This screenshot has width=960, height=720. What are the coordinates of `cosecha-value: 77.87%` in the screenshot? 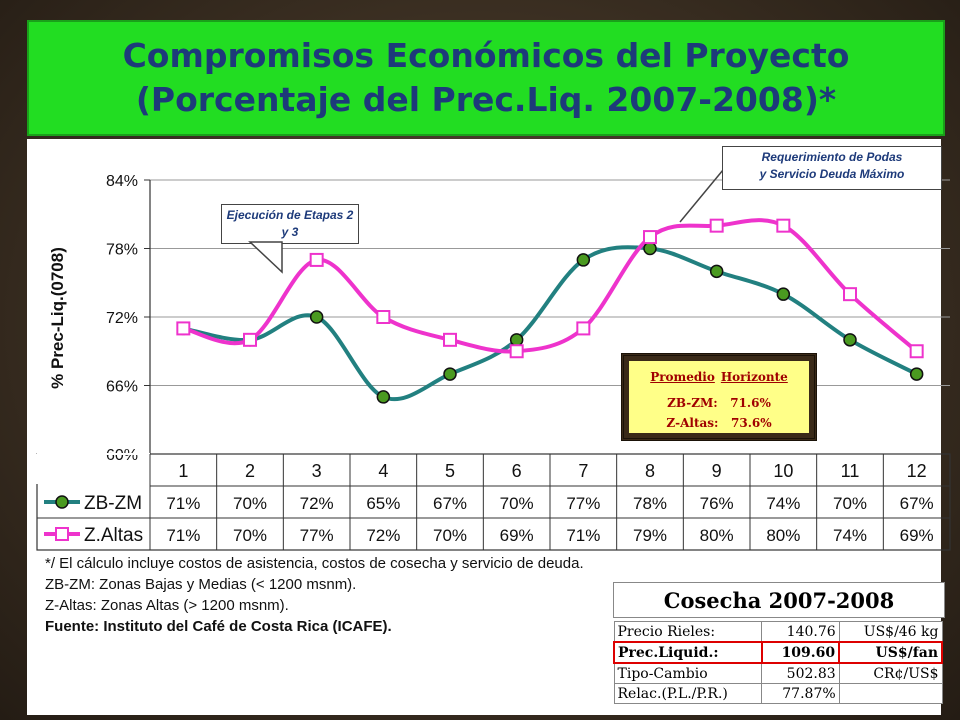 It's located at (800, 693).